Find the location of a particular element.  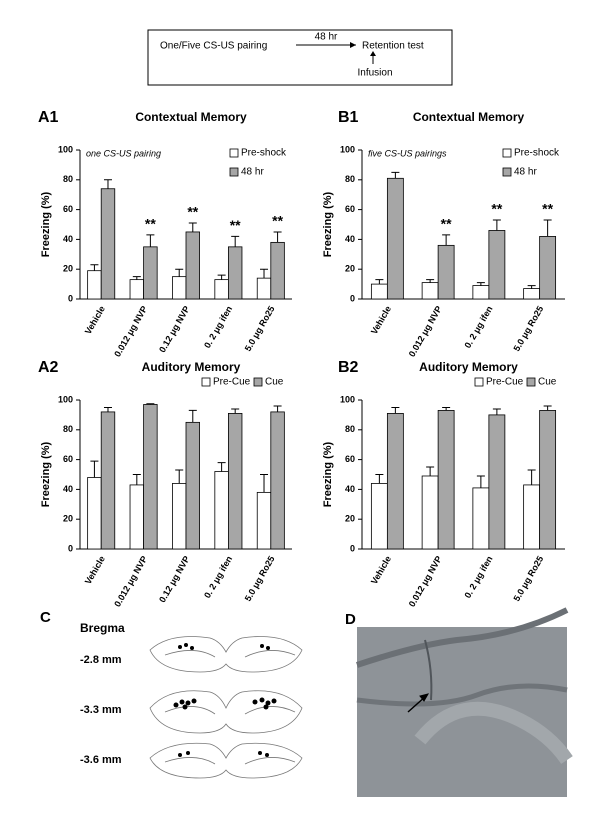

x-tick-label: 0. 2 μg ifen is located at coordinates (478, 577).